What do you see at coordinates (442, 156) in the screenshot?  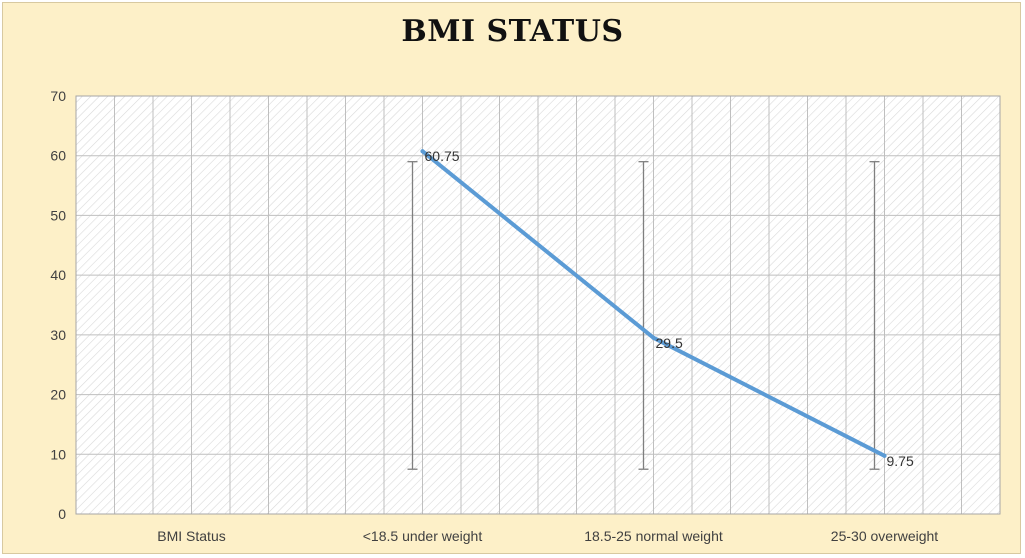 I see `data-label: 60.75` at bounding box center [442, 156].